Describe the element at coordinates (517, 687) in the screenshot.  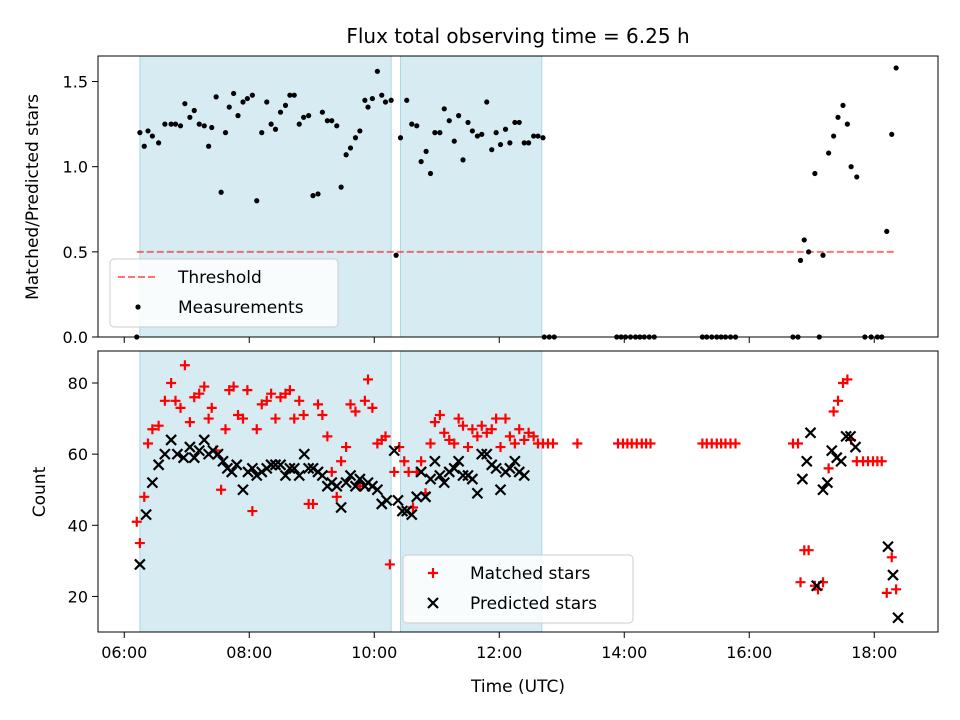
I see `x-axis-label: Time (UTC)` at that location.